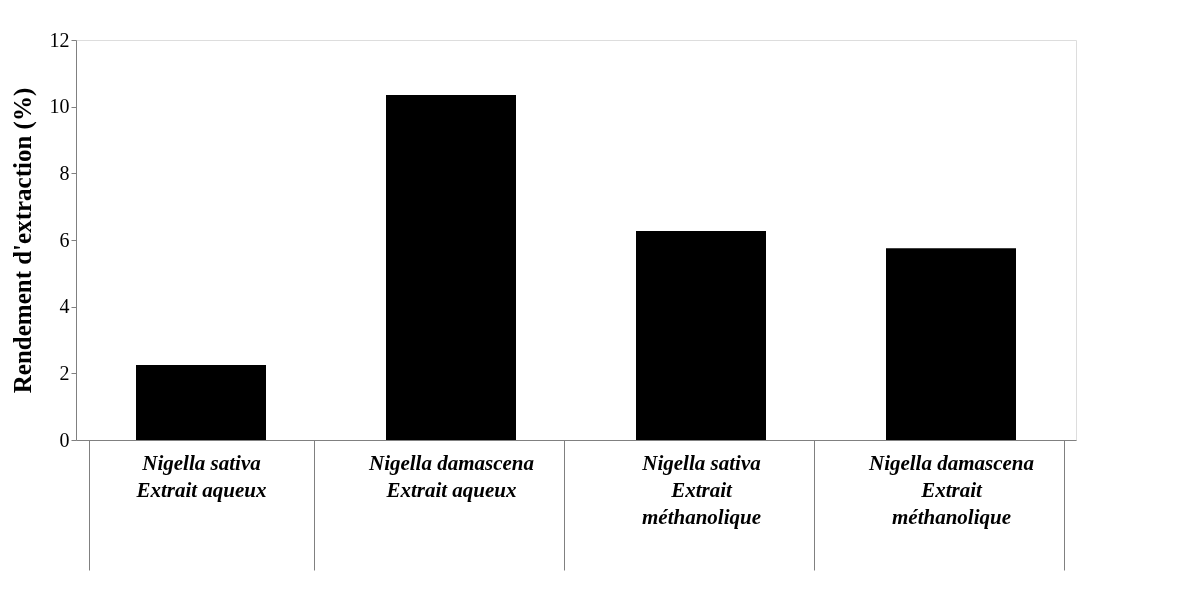 The height and width of the screenshot is (607, 1179). I want to click on x-tick-label: Nigella damascena Extrait aqueux, so click(451, 476).